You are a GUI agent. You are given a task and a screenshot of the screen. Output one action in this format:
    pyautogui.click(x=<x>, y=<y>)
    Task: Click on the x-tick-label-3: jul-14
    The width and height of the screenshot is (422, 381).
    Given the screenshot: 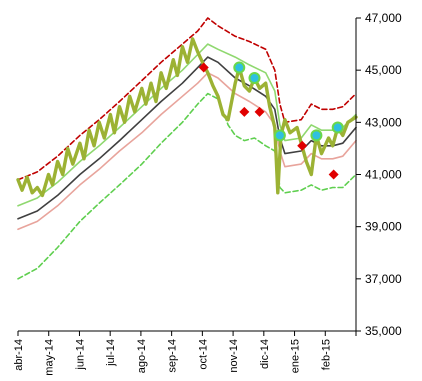 What is the action you would take?
    pyautogui.click(x=111, y=353)
    